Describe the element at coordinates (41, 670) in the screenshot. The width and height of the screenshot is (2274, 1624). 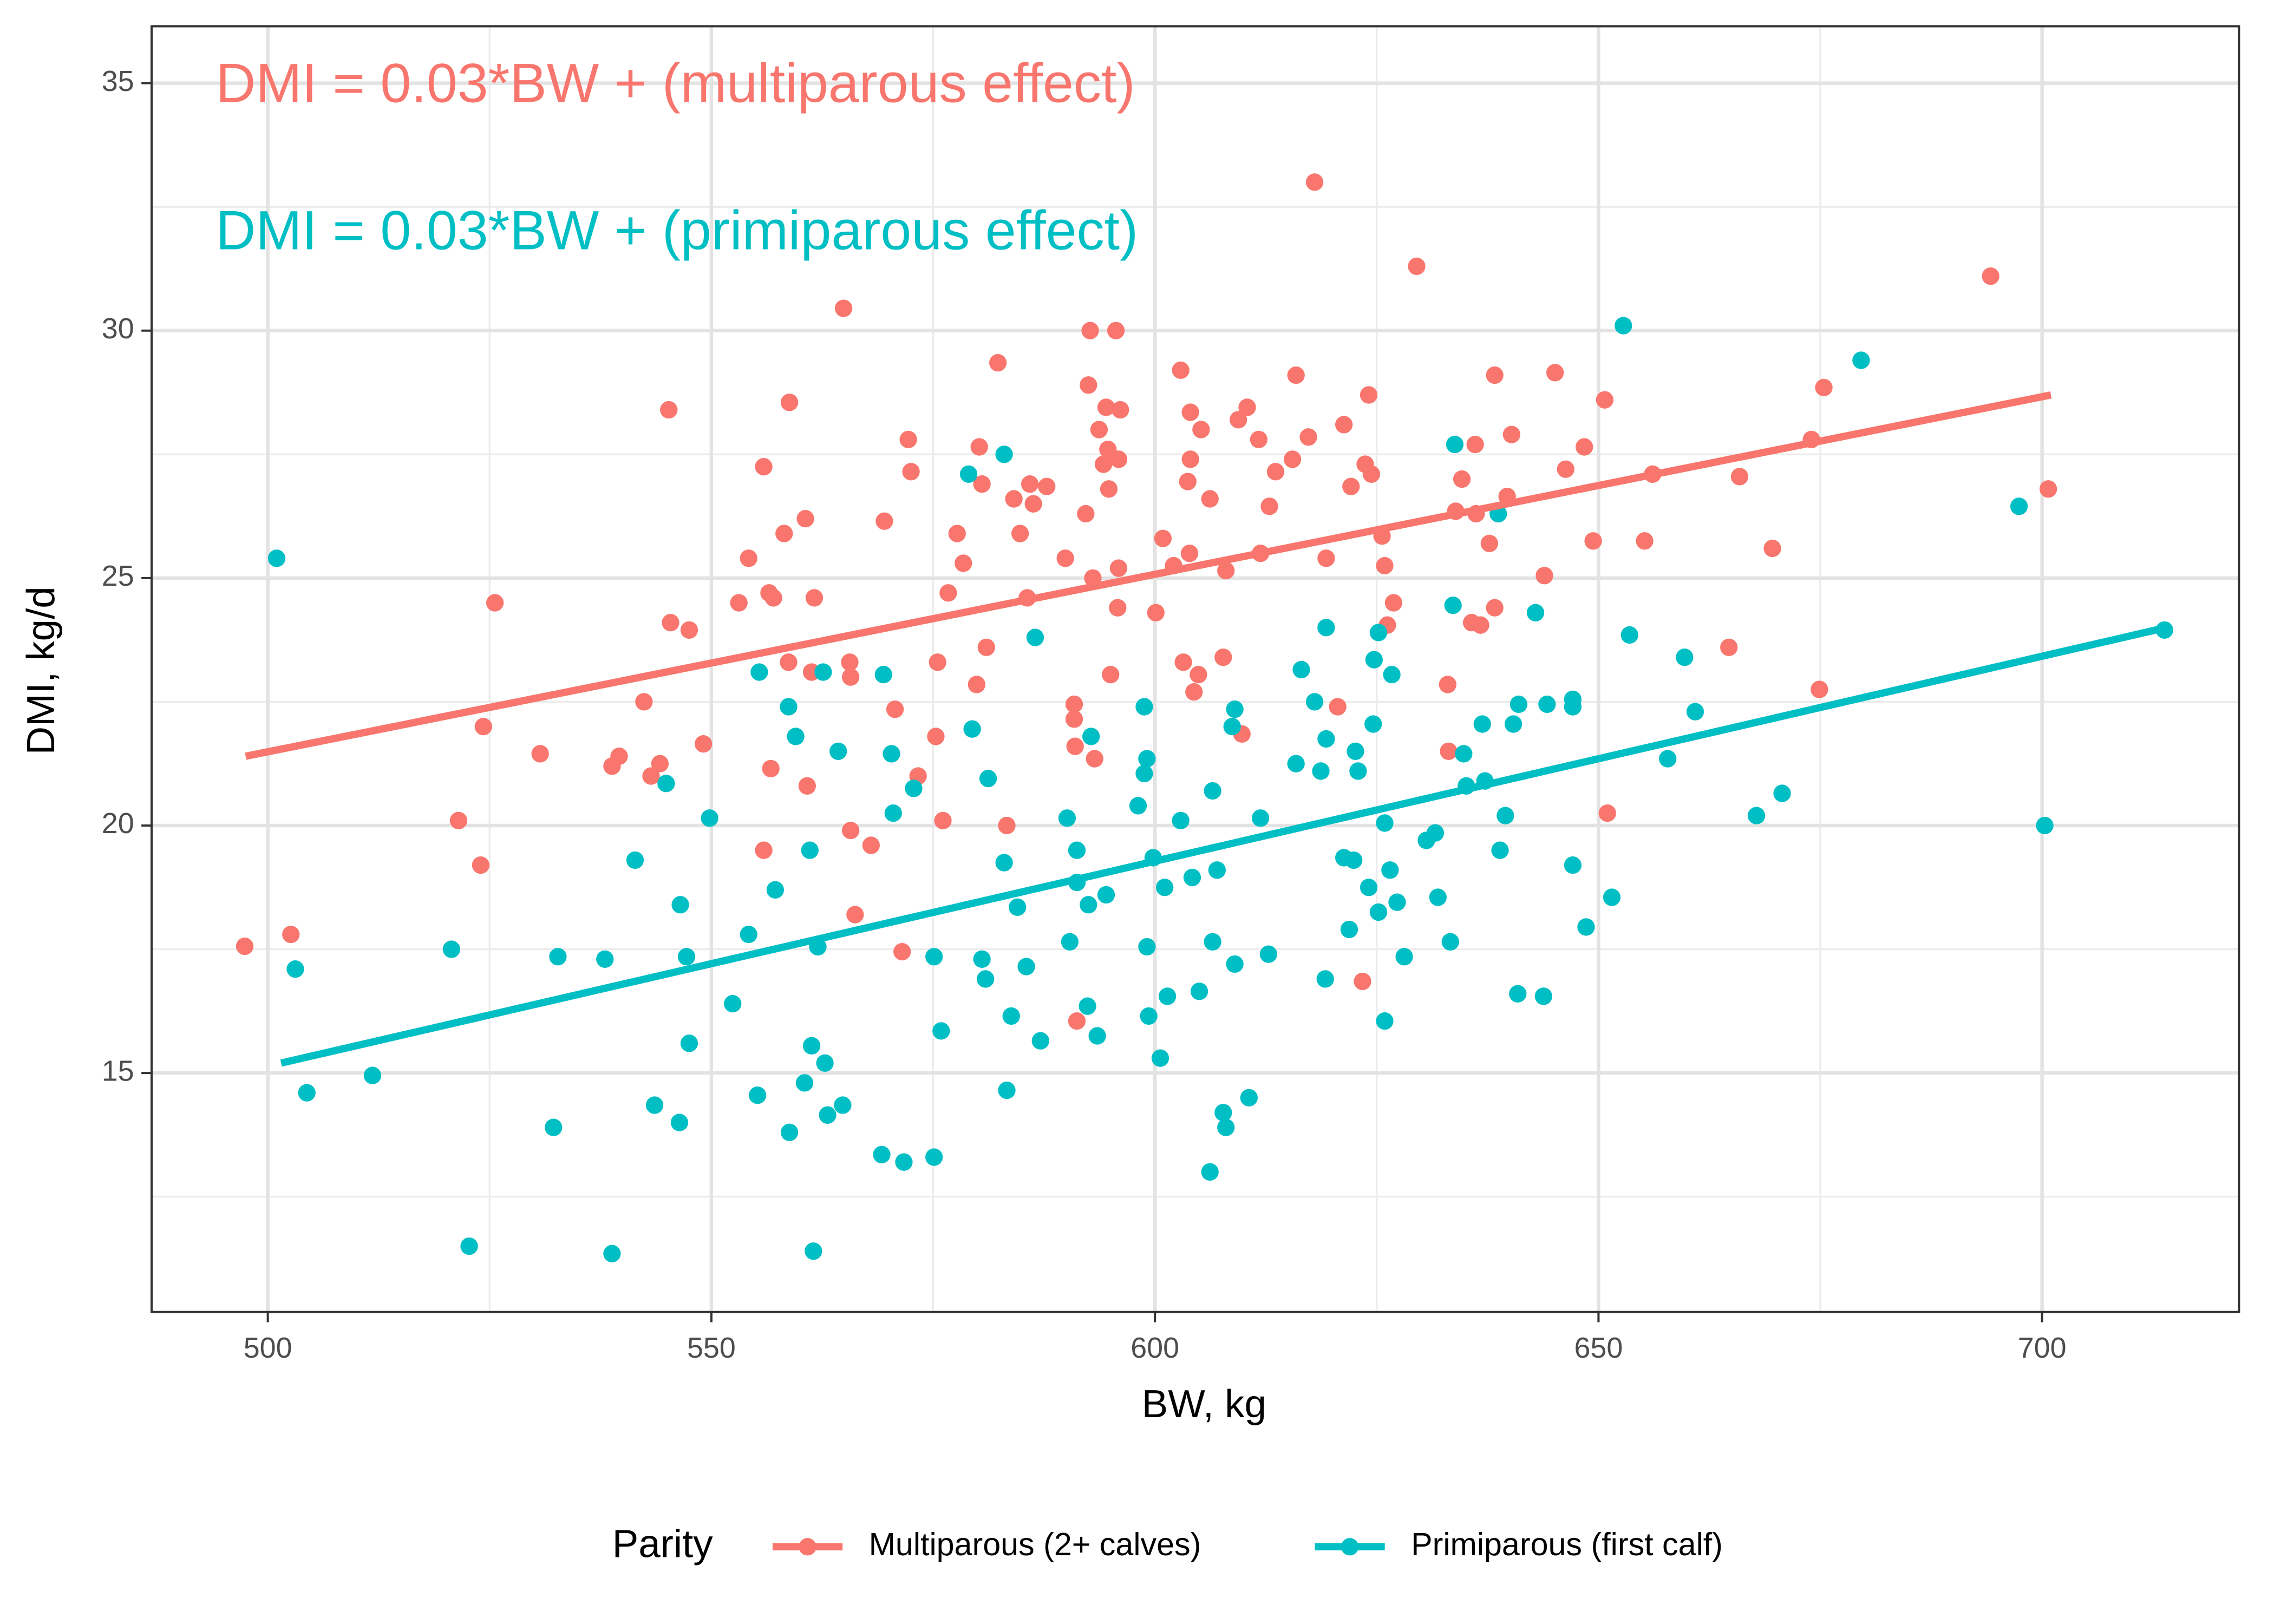
I see `y-axis-title: DMI, kg/d` at that location.